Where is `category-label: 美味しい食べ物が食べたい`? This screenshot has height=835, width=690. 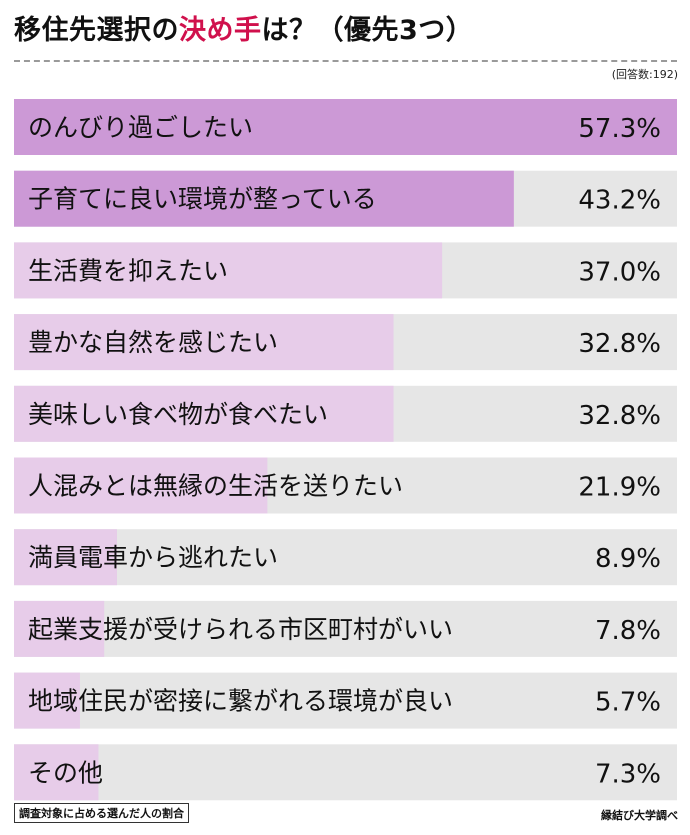
category-label: 美味しい食べ物が食べたい is located at coordinates (178, 414).